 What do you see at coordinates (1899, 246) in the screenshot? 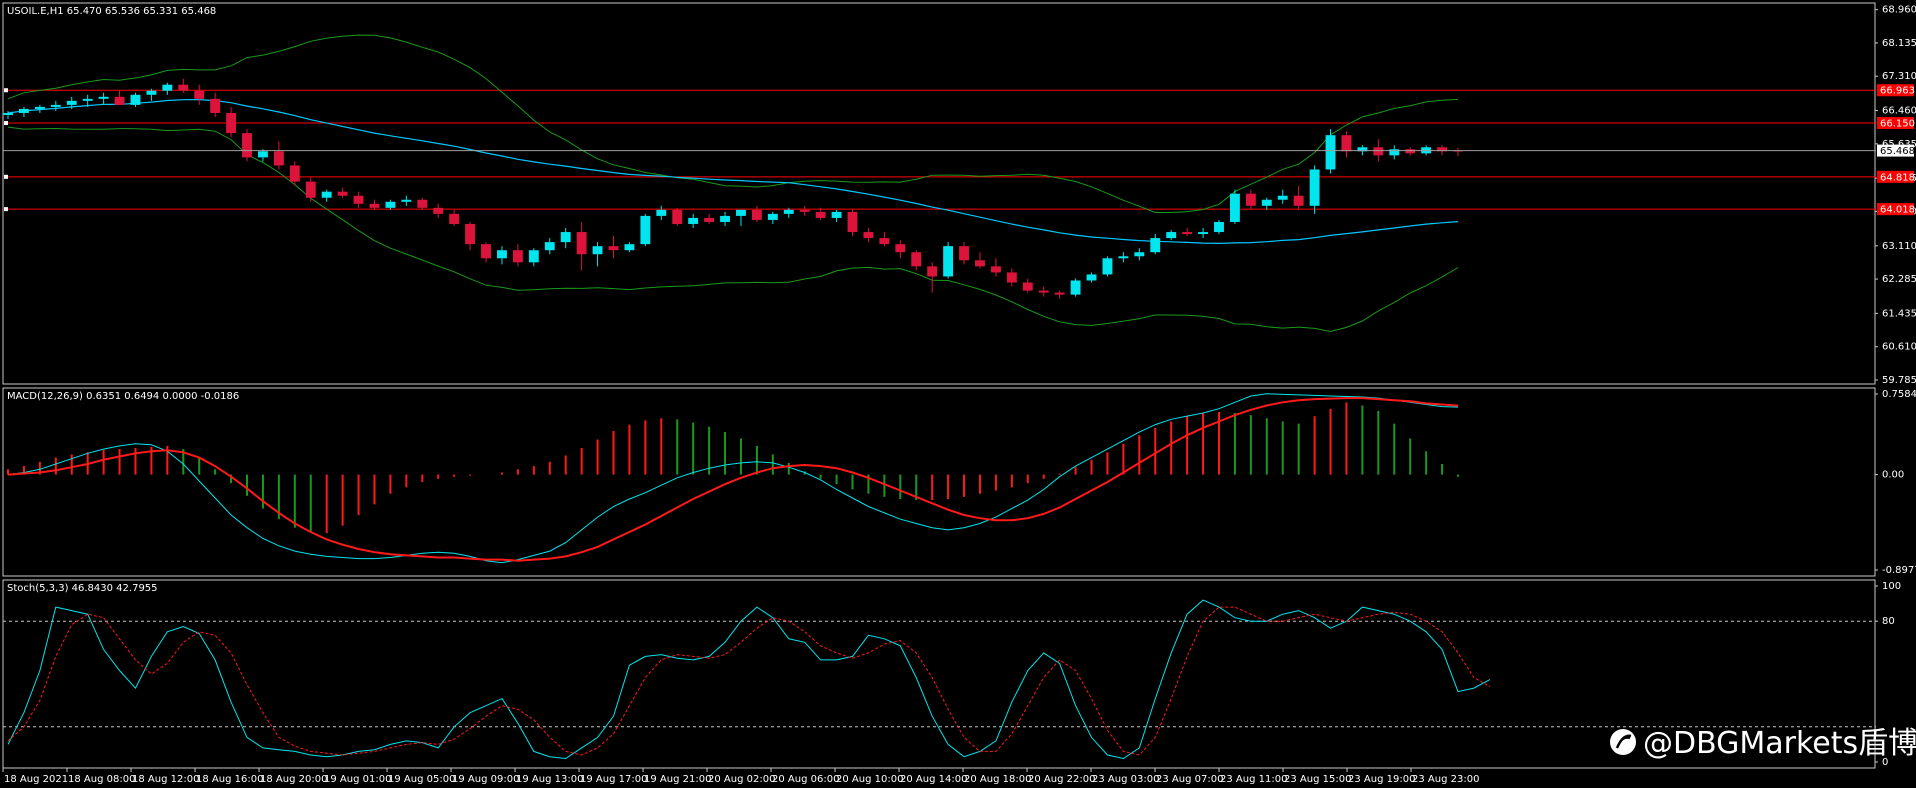
I see `price-tick-label: 63.110` at bounding box center [1899, 246].